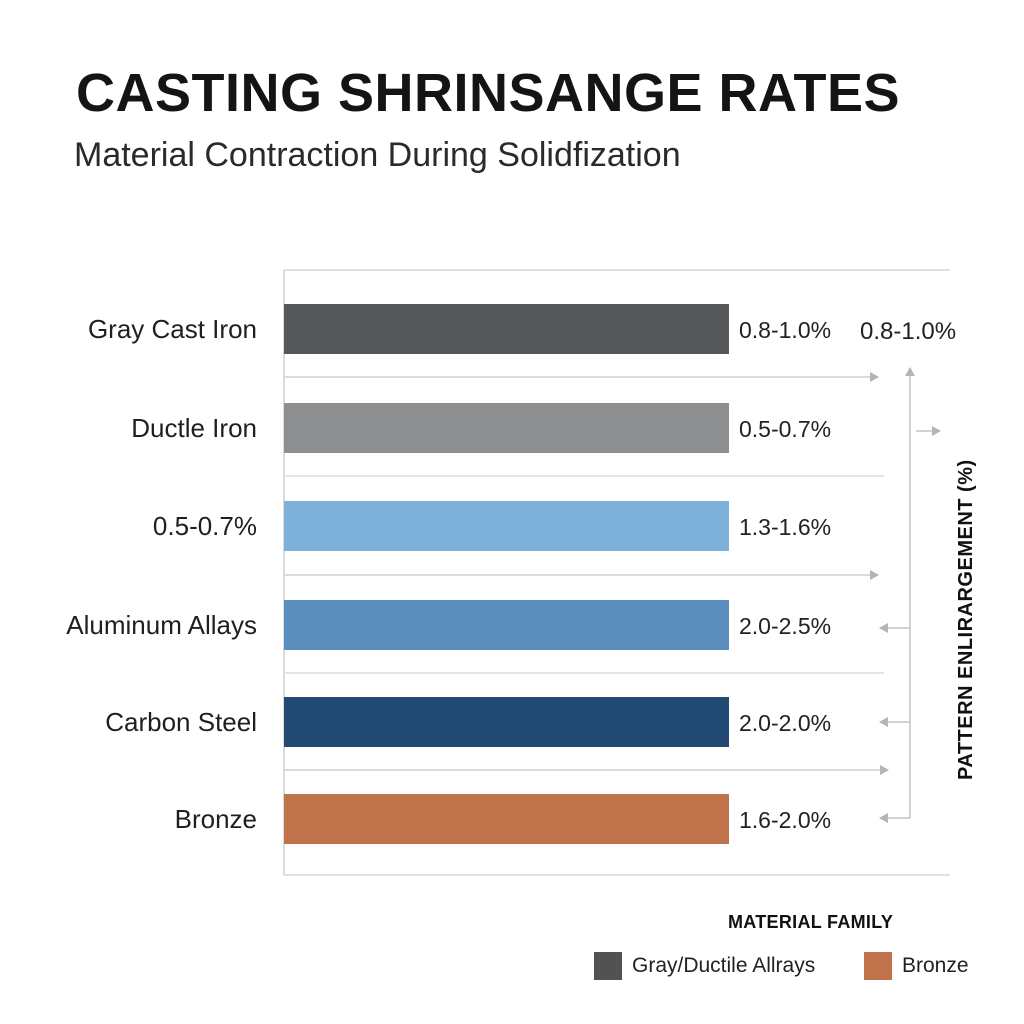 The width and height of the screenshot is (1024, 1024). Describe the element at coordinates (161, 625) in the screenshot. I see `category-label: Aluminum Allays` at that location.